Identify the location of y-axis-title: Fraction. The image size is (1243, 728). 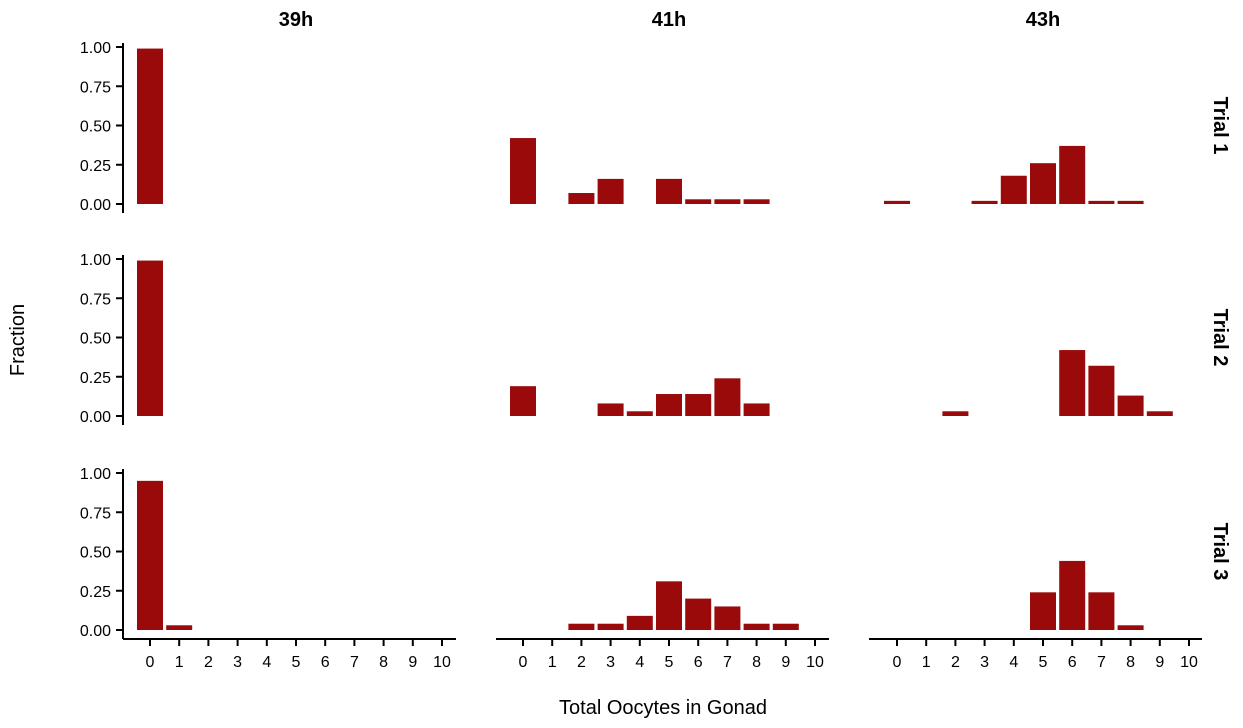
(18, 340).